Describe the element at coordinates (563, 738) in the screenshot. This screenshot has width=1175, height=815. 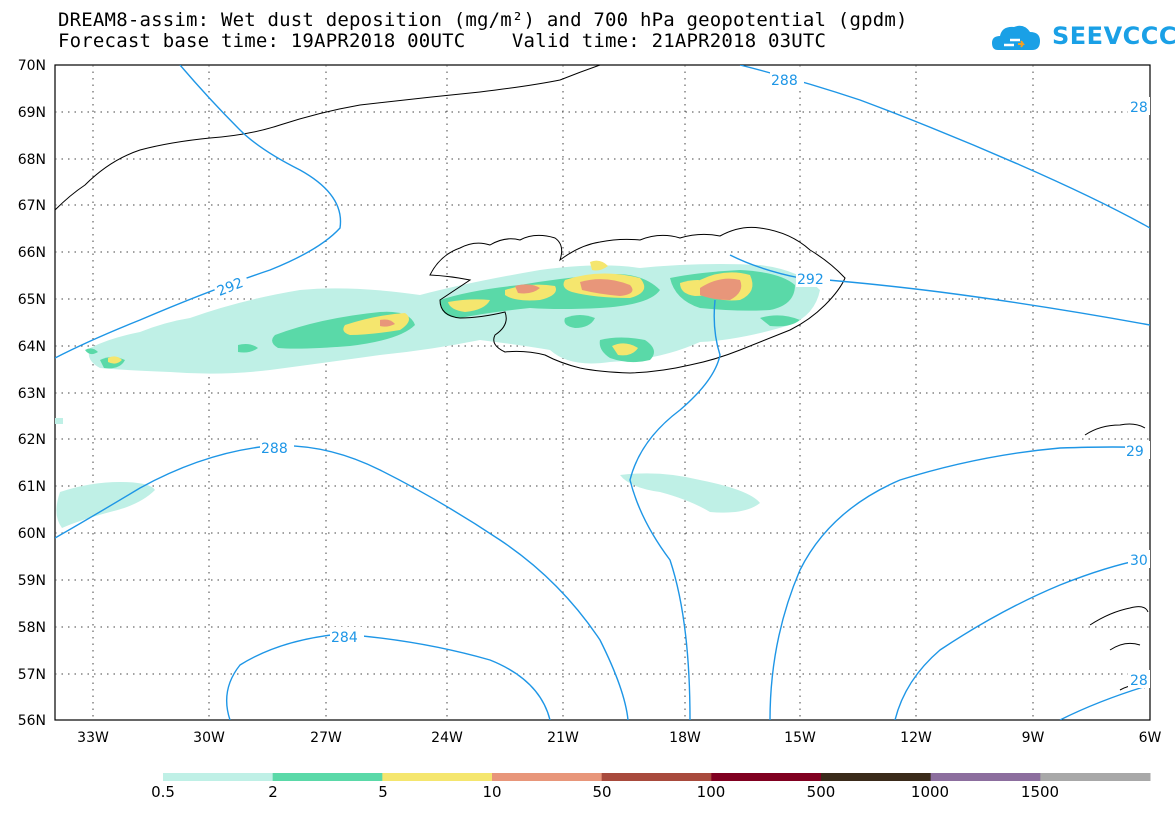
I see `lon-label: 21W` at that location.